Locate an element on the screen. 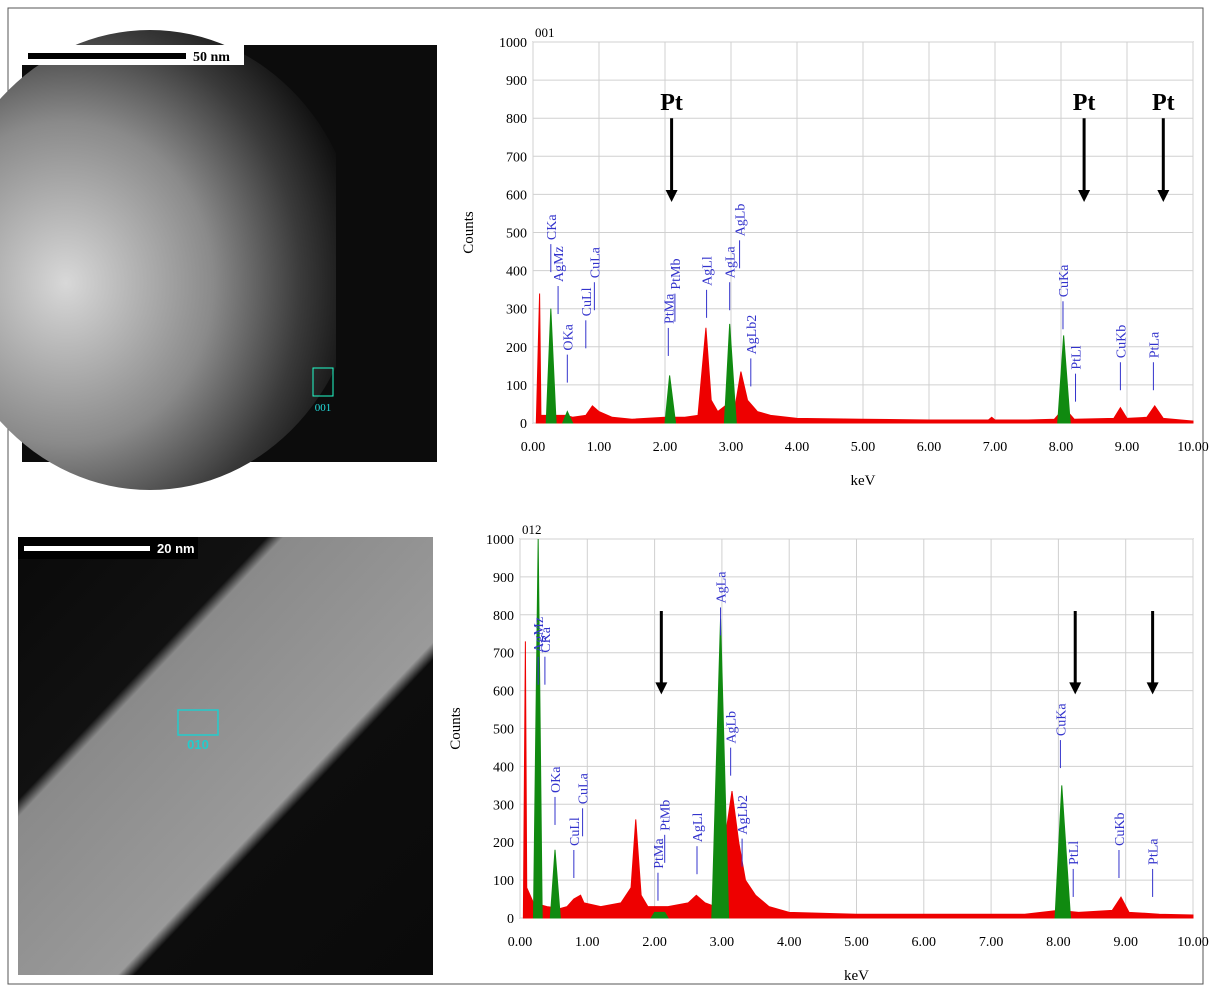 The image size is (1211, 997). chart-title: 001 is located at coordinates (545, 32).